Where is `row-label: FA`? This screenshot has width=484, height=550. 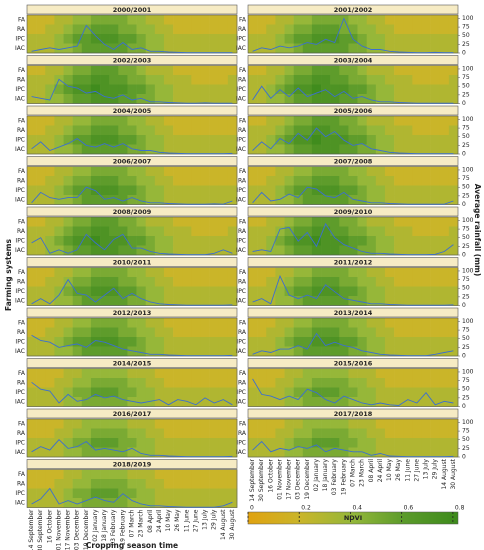 row-label: FA is located at coordinates (243, 373).